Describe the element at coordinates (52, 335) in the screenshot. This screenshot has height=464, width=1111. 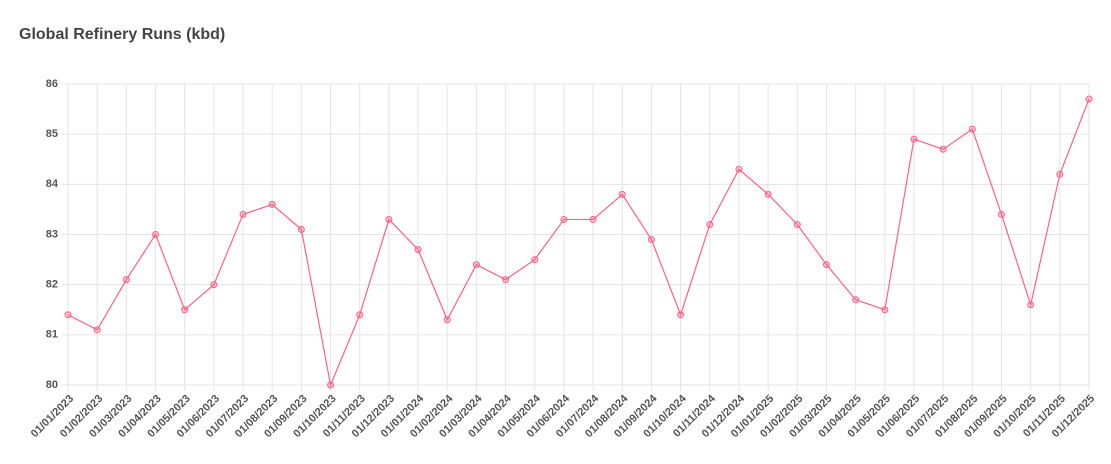
I see `y-tick-label: 81` at that location.